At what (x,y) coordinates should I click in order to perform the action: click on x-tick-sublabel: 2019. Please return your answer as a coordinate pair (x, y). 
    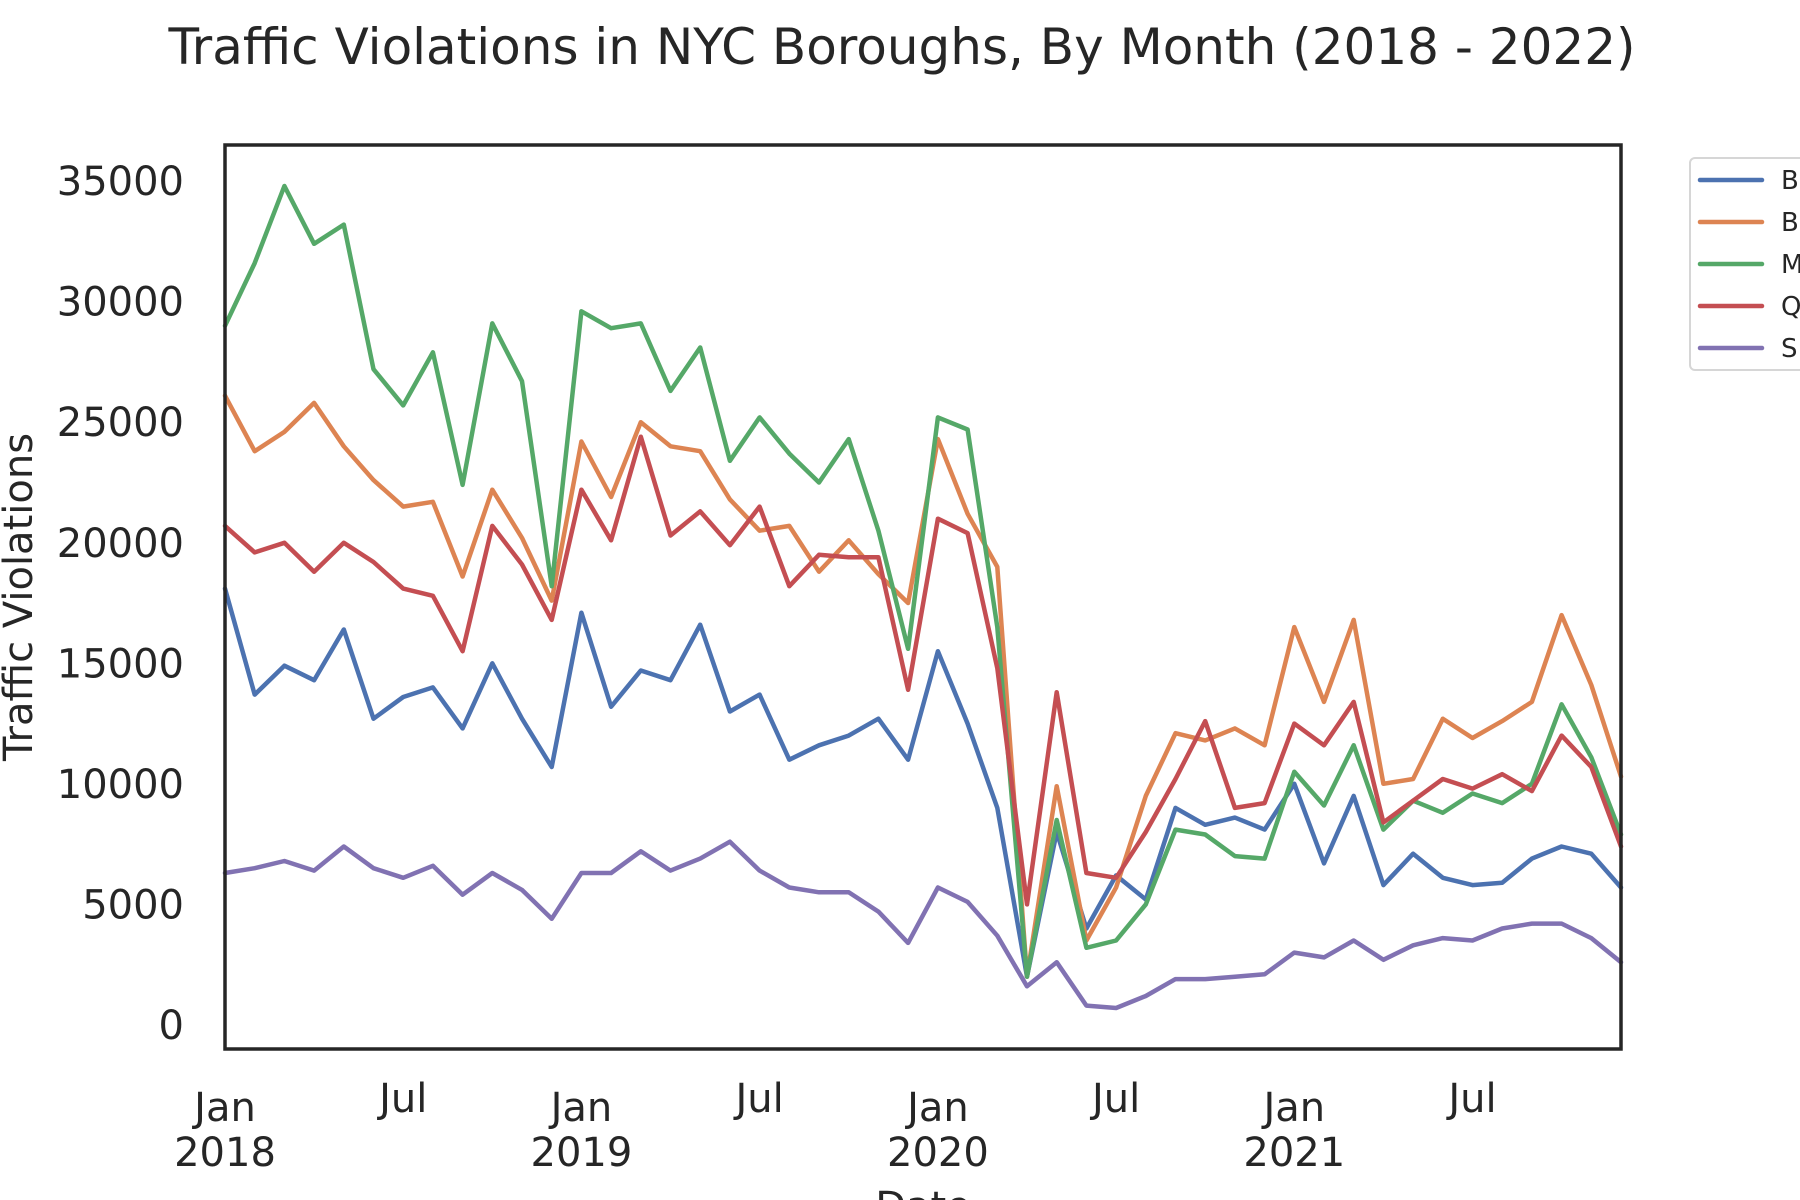
    Looking at the image, I should click on (582, 1153).